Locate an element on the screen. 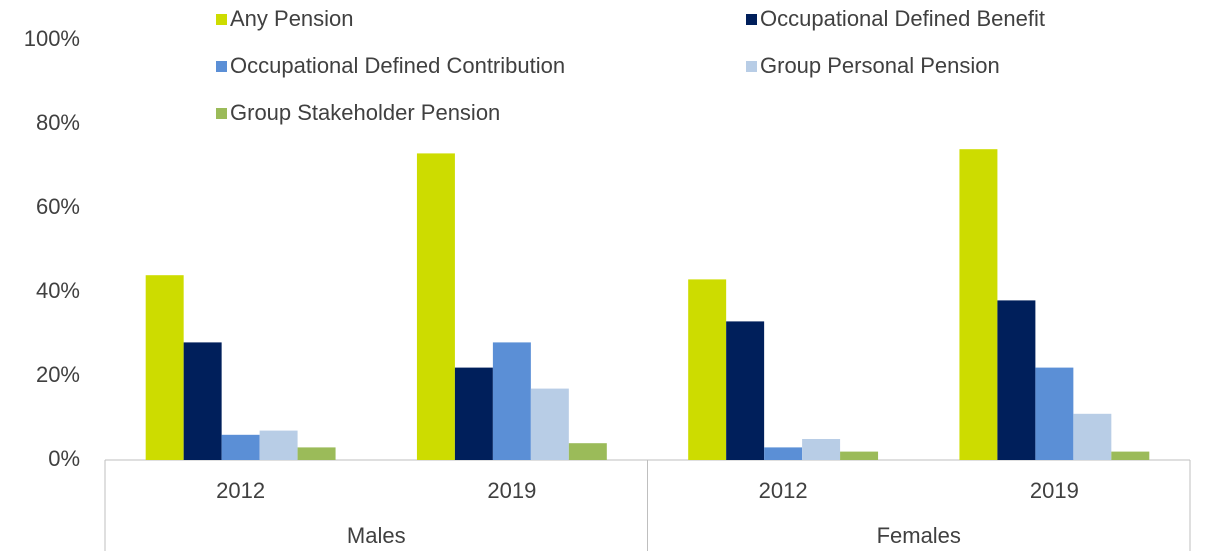  legend-label: Group Stakeholder Pension is located at coordinates (365, 112).